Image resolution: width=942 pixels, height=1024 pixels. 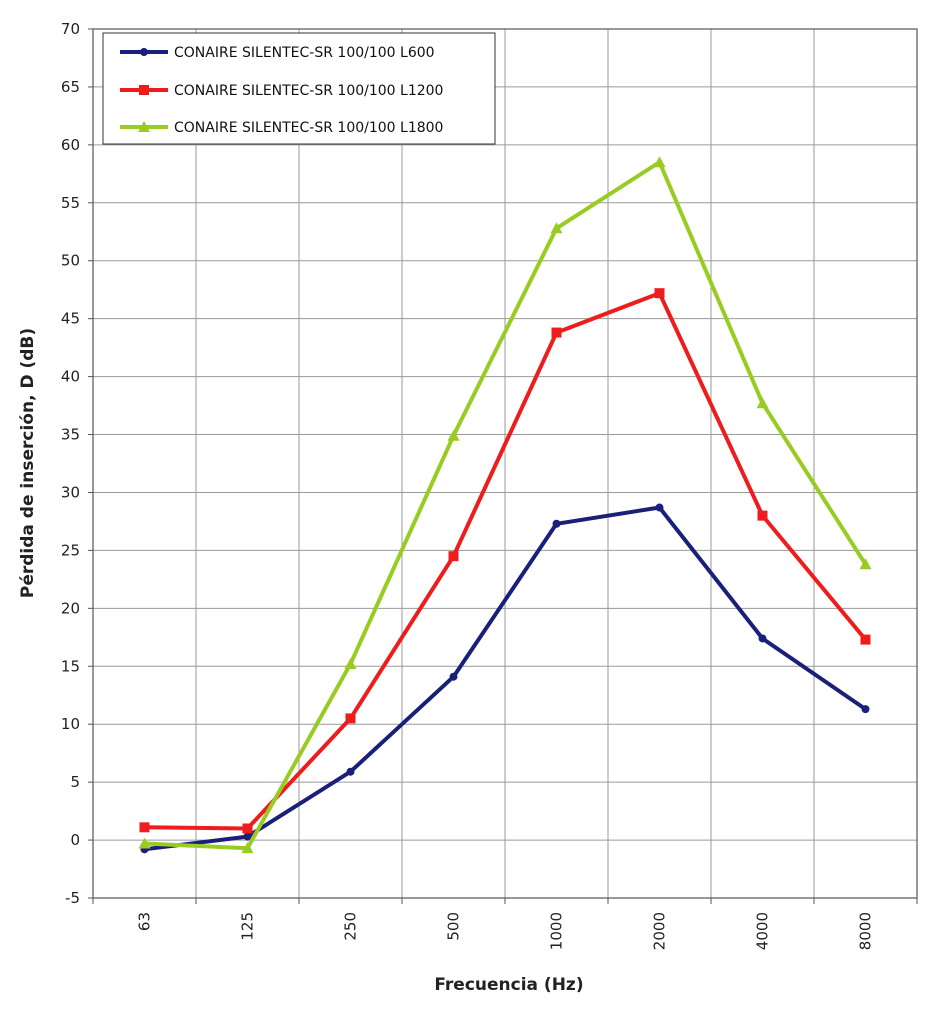 What do you see at coordinates (70, 435) in the screenshot?
I see `y-tick-label: 35` at bounding box center [70, 435].